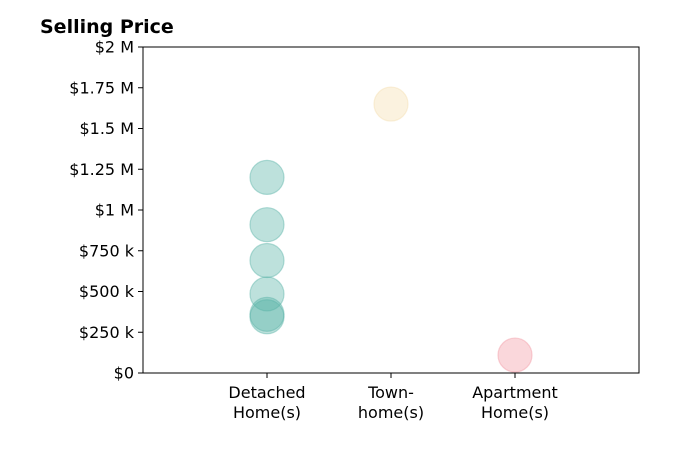  Describe the element at coordinates (515, 402) in the screenshot. I see `x-tick-label: Apartment Home(s)` at that location.